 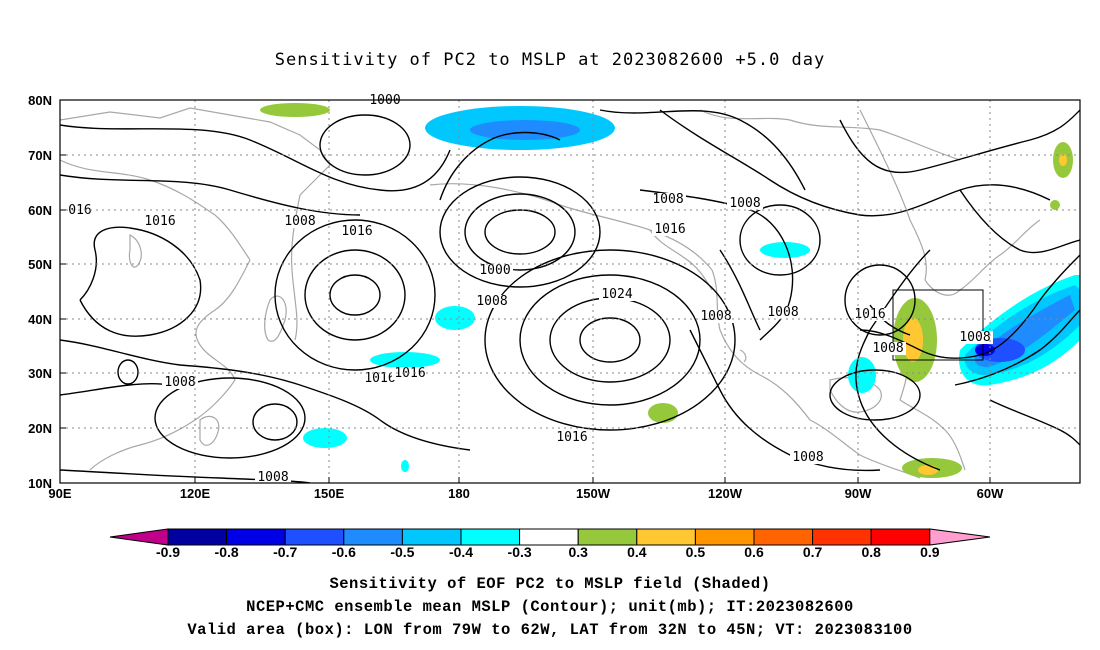 What do you see at coordinates (637, 552) in the screenshot?
I see `colorbar-label: 0.4` at bounding box center [637, 552].